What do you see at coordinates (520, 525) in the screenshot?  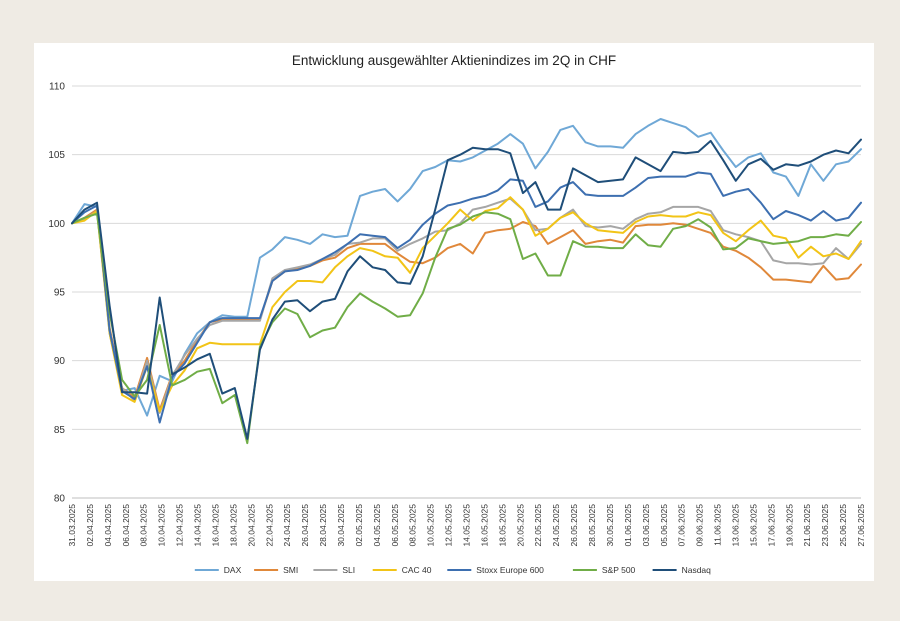 I see `x-tick: 20.05.2025` at bounding box center [520, 525].